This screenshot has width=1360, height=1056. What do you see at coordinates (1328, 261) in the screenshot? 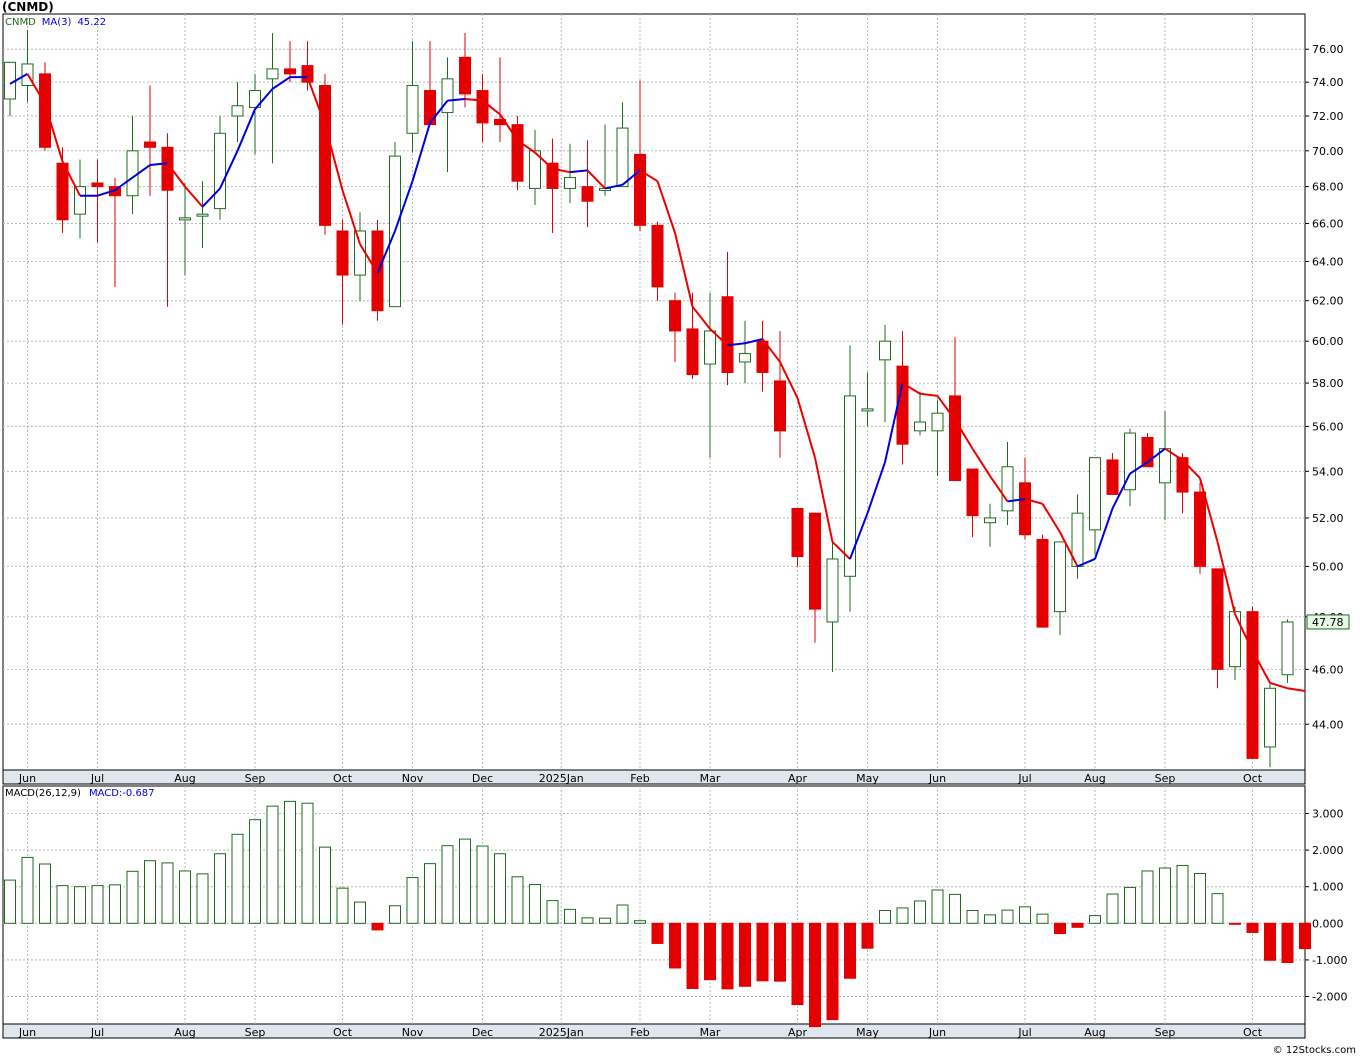
I see `price-ytick-label: 64.00` at bounding box center [1328, 261].